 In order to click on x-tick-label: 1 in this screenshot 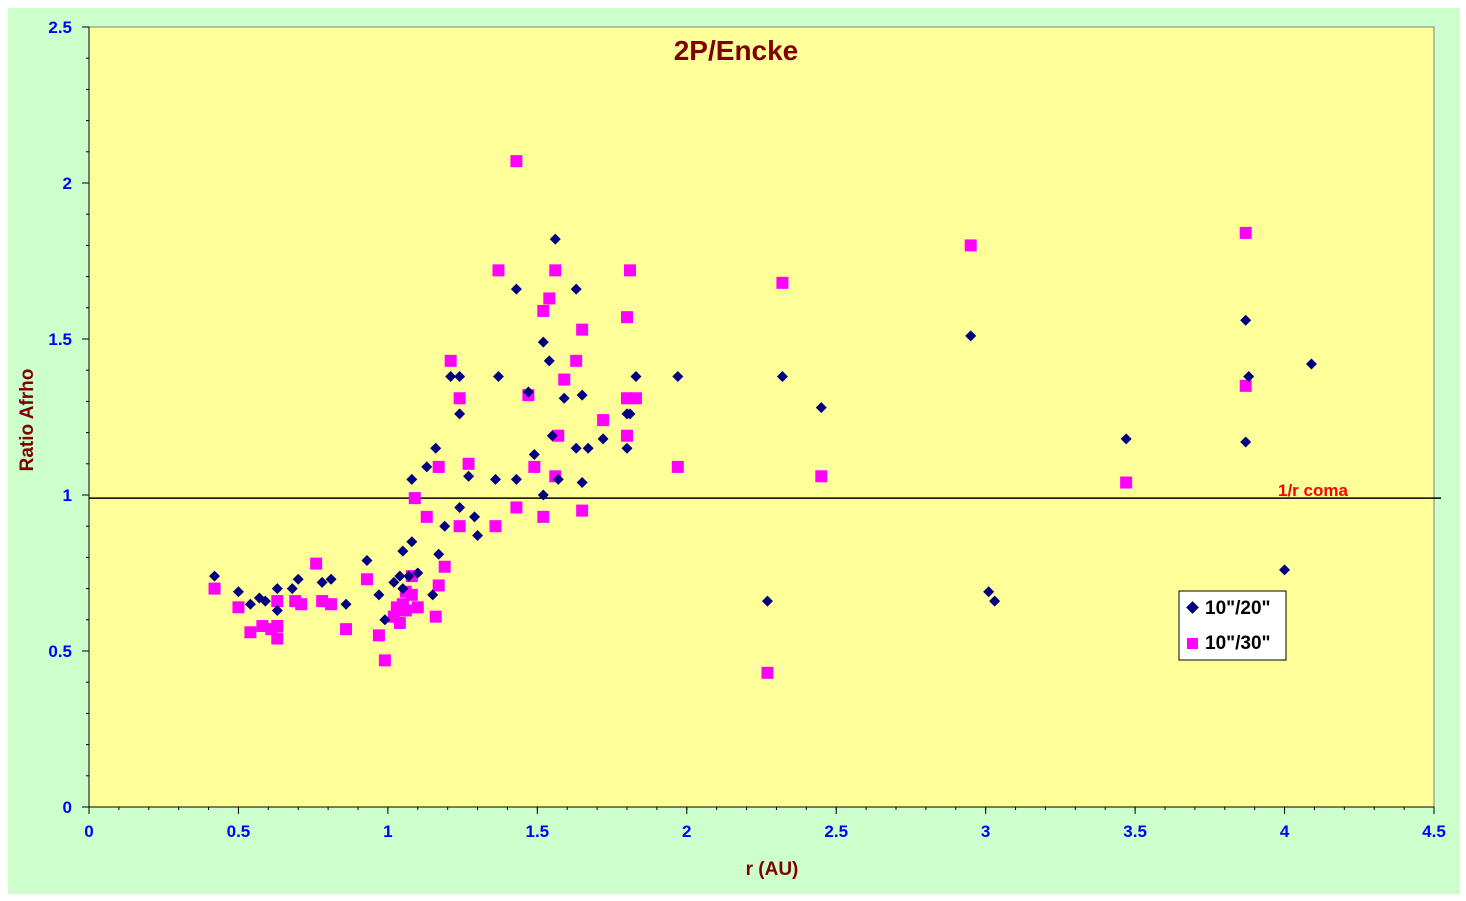, I will do `click(387, 831)`.